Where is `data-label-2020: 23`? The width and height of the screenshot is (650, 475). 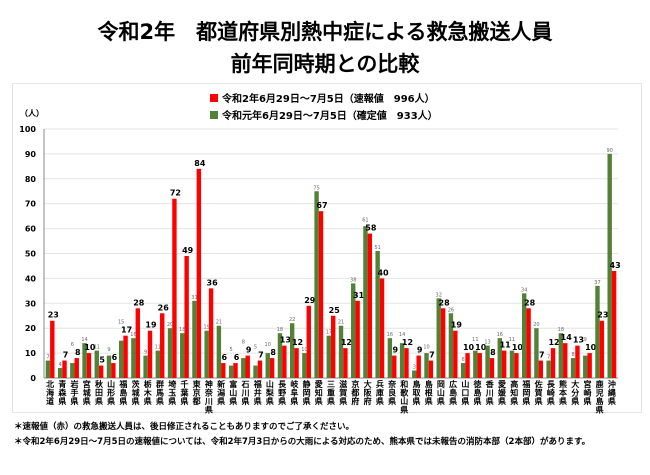 data-label-2020: 23 is located at coordinates (53, 315).